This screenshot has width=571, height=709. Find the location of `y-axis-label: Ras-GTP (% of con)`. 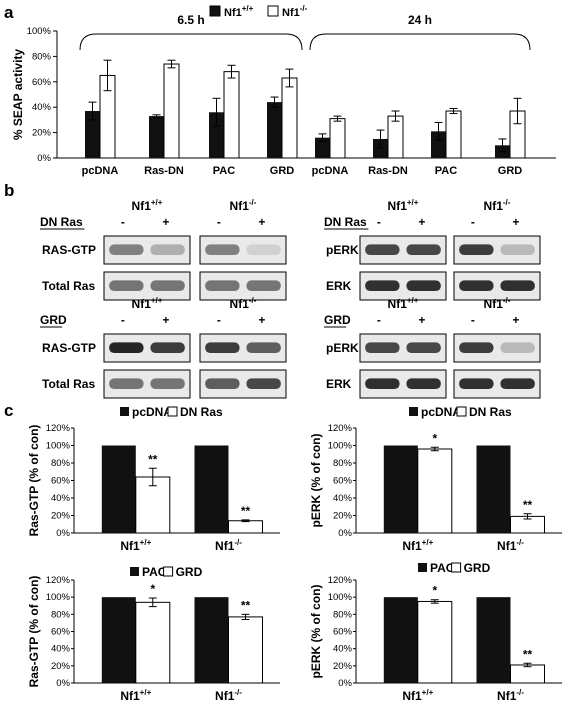

y-axis-label: Ras-GTP (% of con) is located at coordinates (34, 481).